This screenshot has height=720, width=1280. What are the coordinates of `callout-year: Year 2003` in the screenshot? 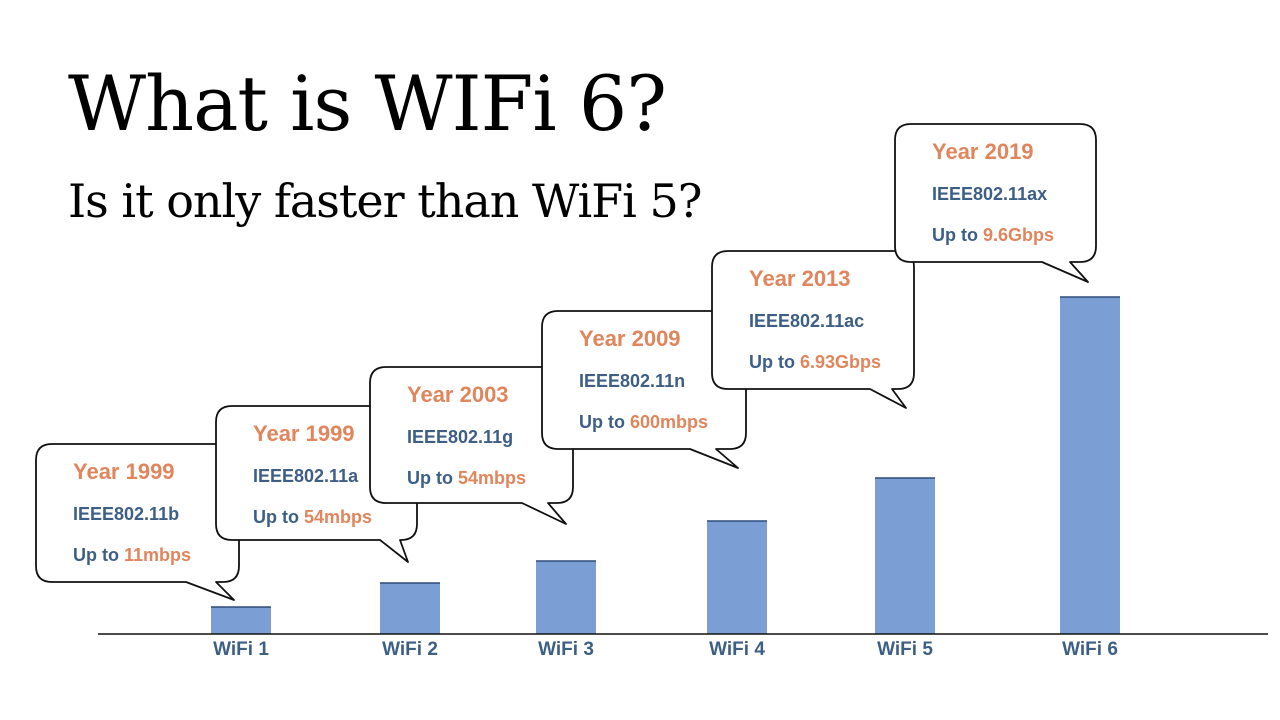 It's located at (458, 394).